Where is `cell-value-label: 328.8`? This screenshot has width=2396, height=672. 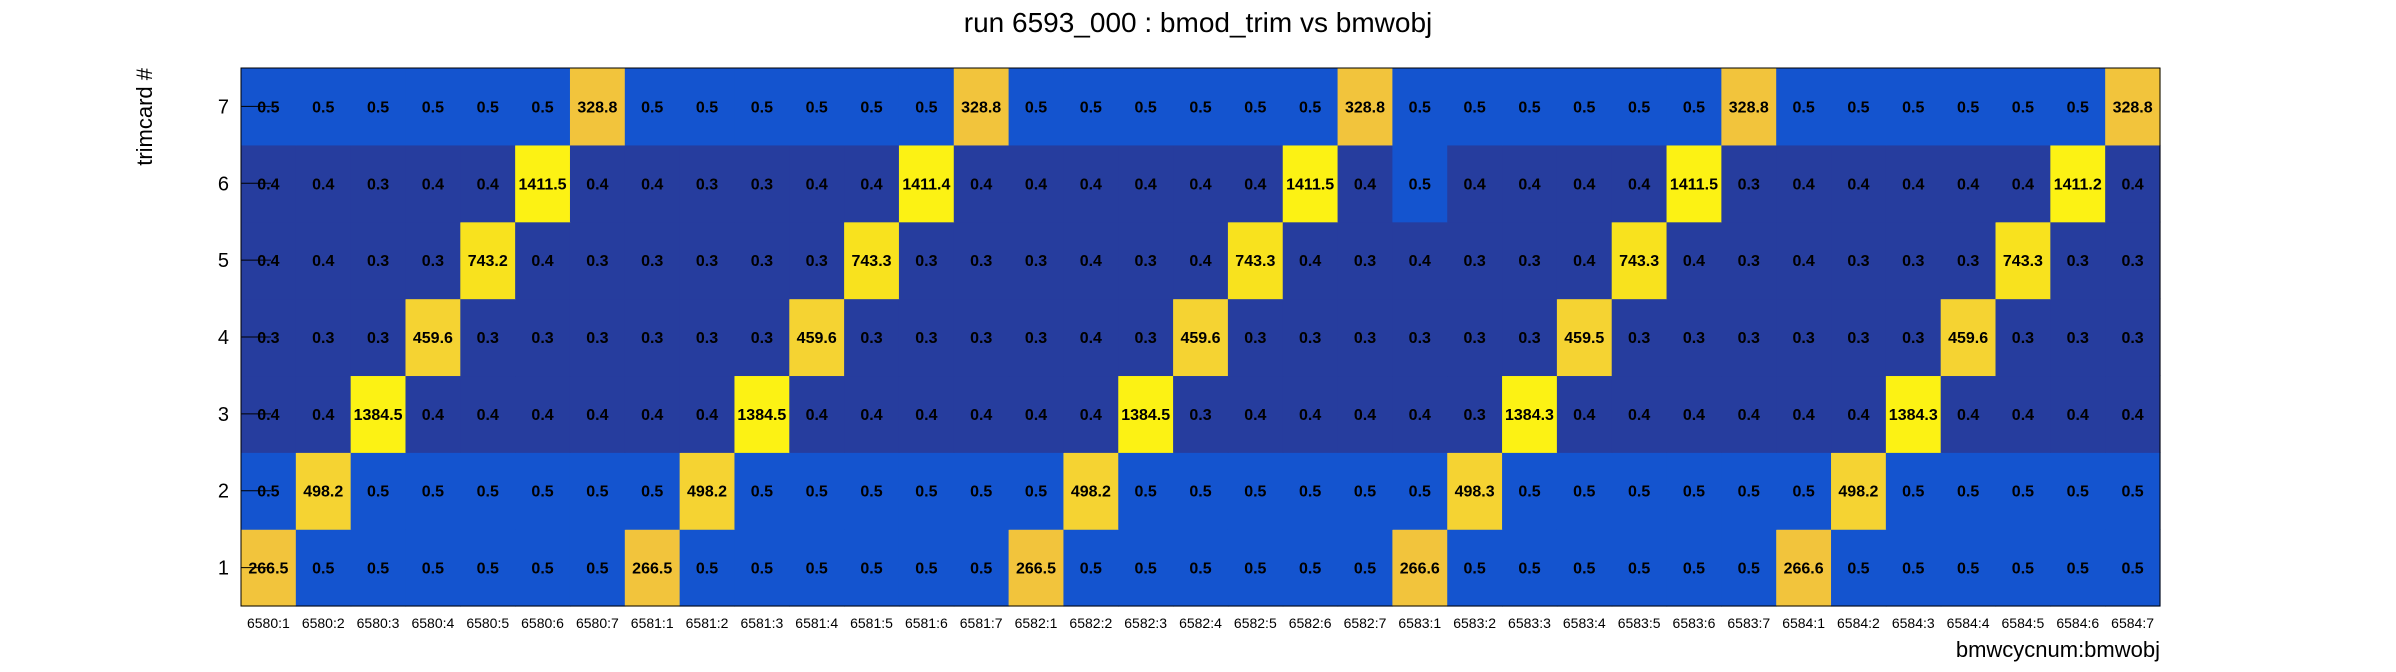
cell-value-label: 328.8 is located at coordinates (597, 107).